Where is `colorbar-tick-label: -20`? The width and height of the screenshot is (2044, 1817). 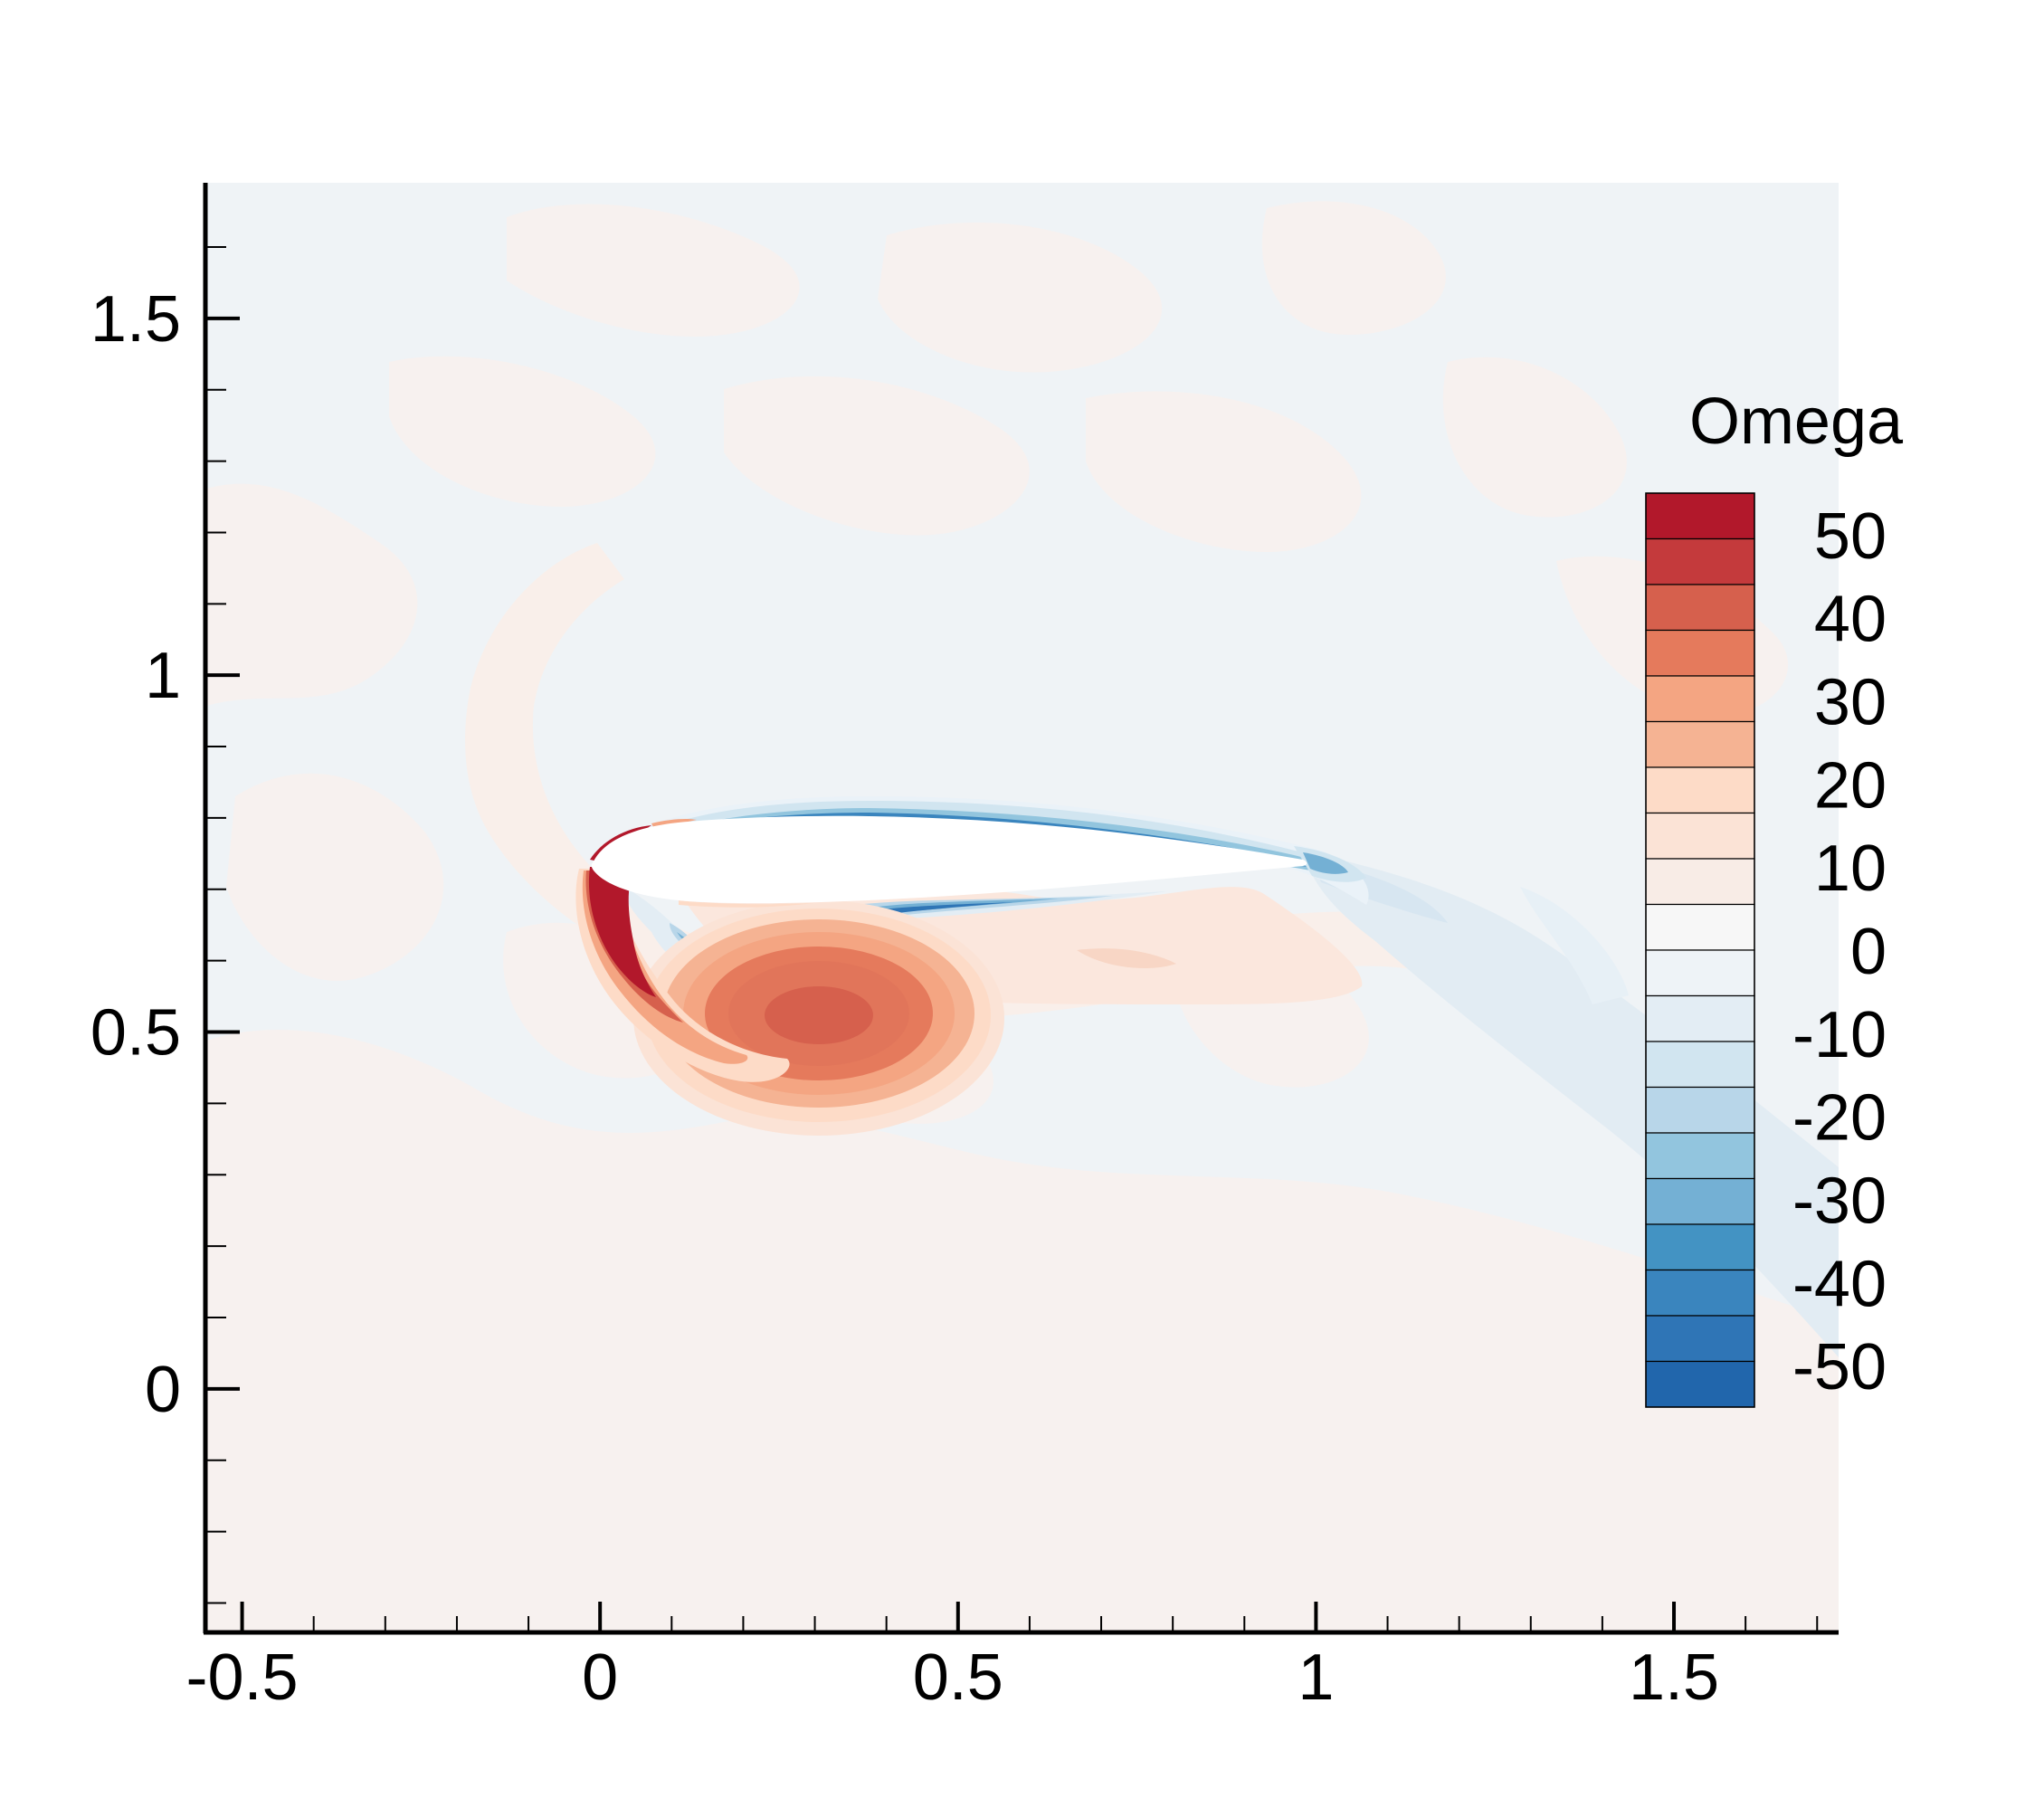
colorbar-tick-label: -20 is located at coordinates (1839, 1118).